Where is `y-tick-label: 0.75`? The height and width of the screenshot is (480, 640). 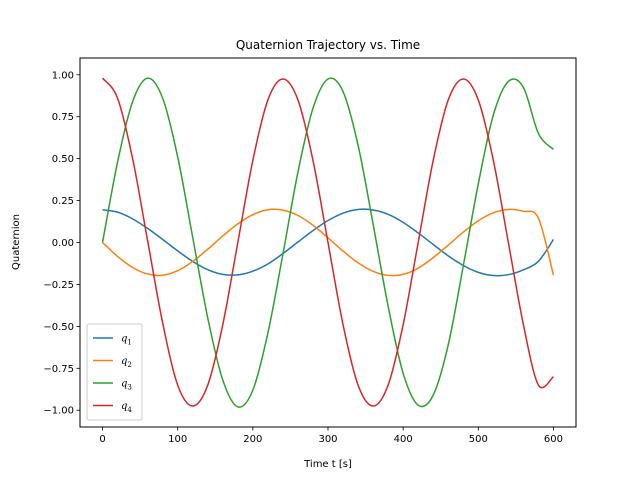 y-tick-label: 0.75 is located at coordinates (63, 117).